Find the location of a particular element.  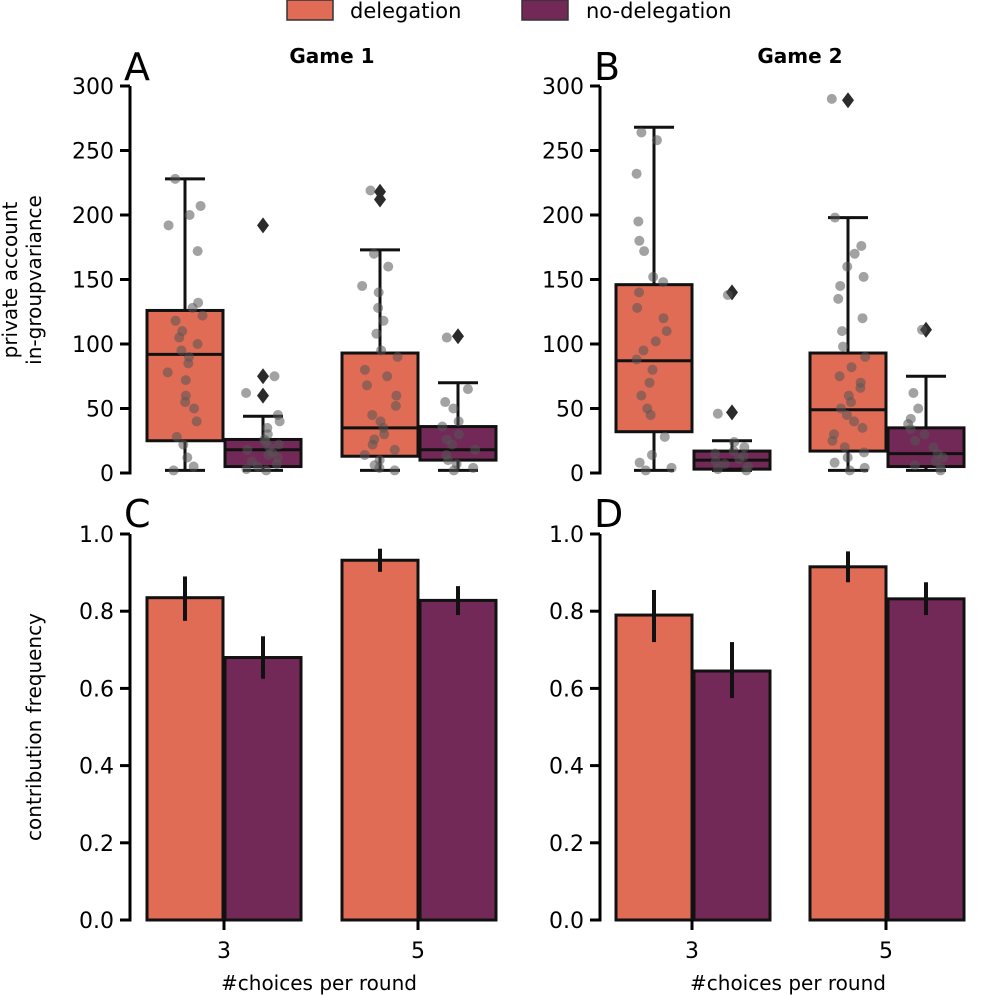

y-tick-label: 100 is located at coordinates (93, 345).